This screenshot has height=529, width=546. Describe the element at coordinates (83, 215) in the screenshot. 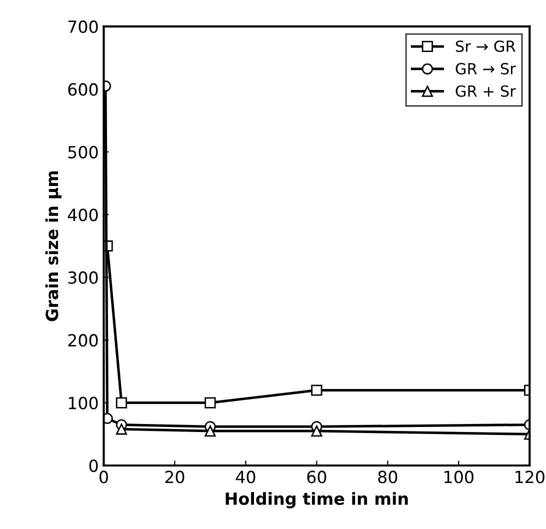

I see `y-tick-label: 400` at that location.